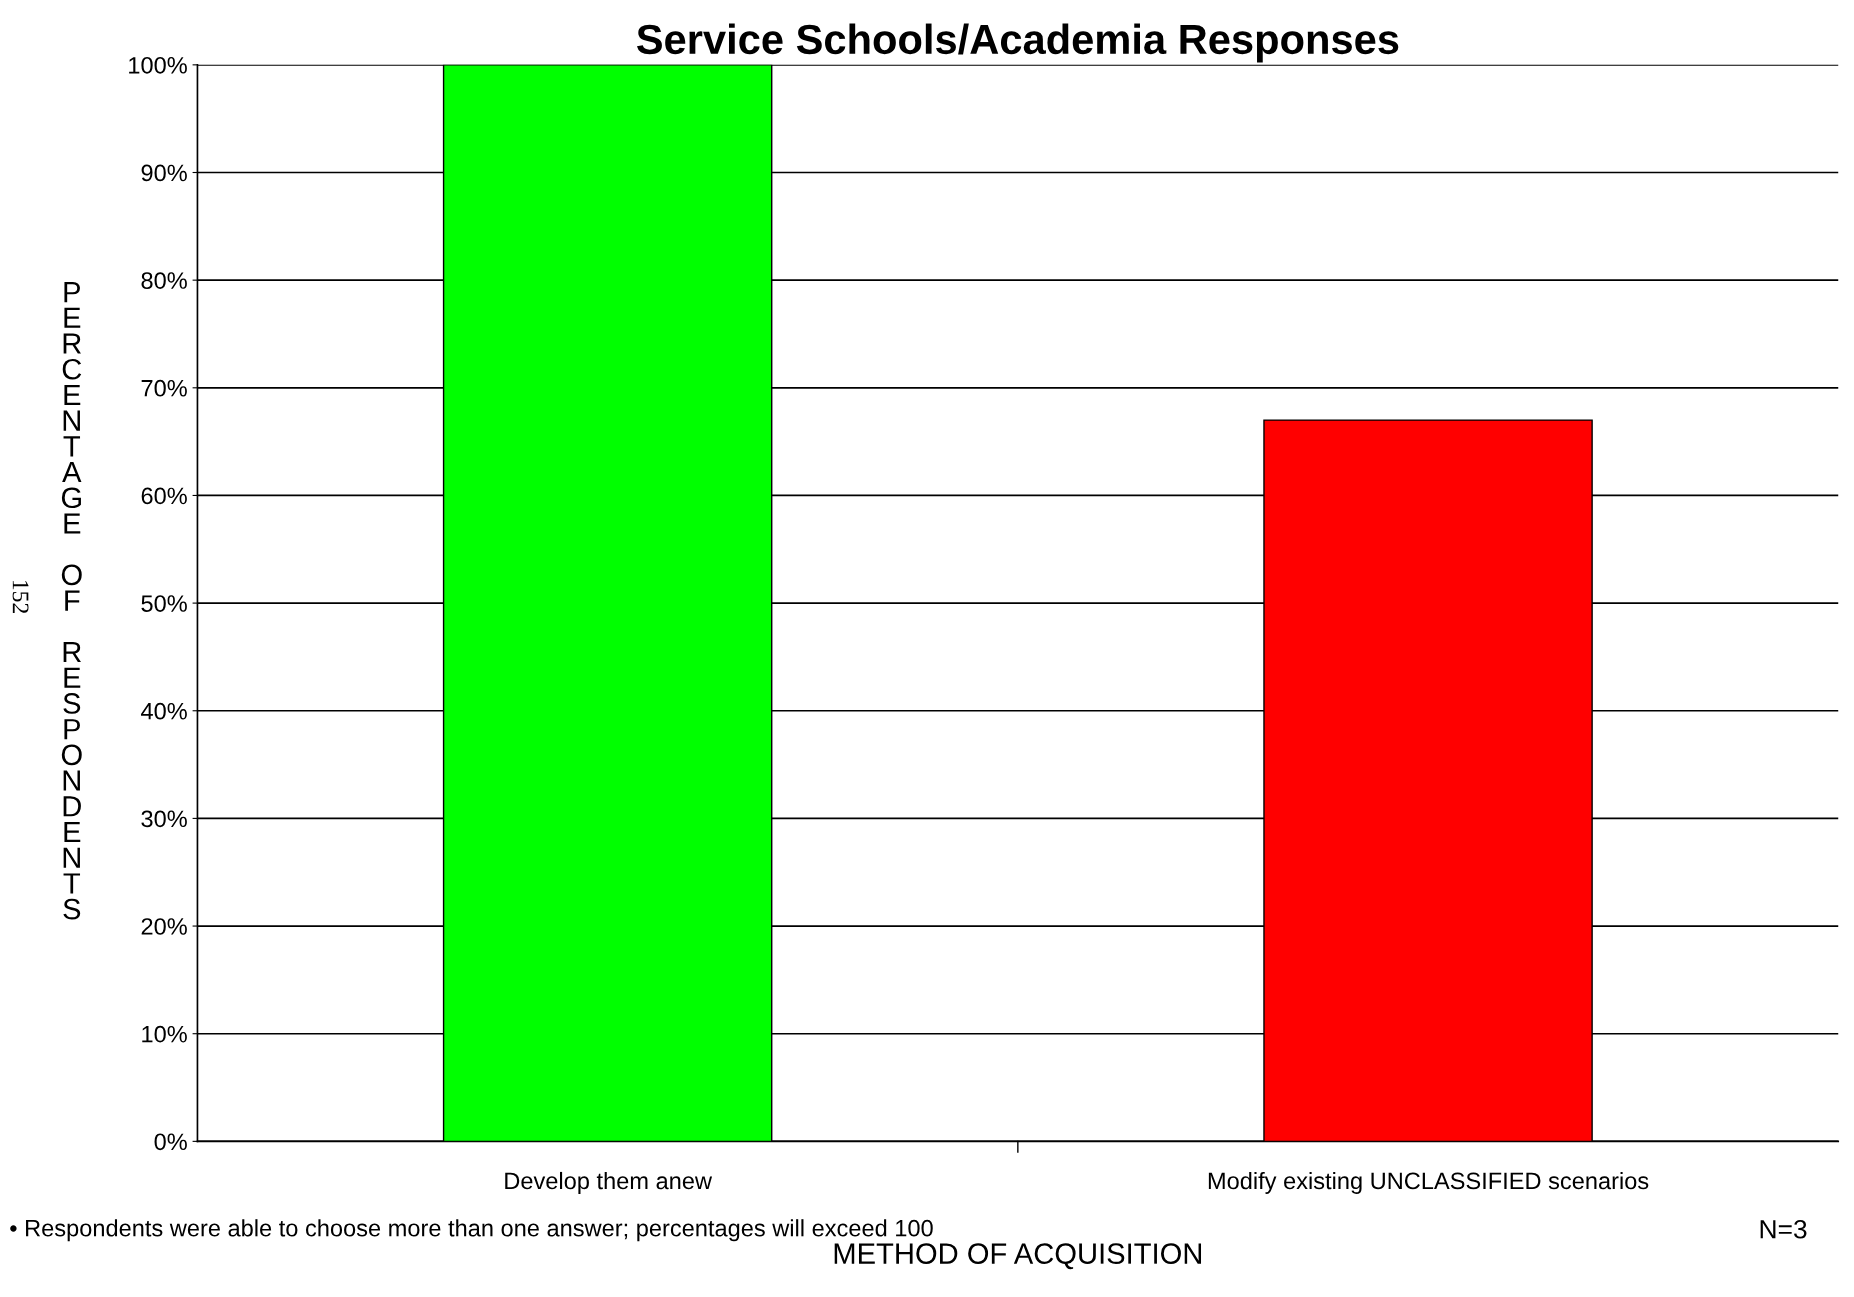 This screenshot has width=1854, height=1297. I want to click on y-tick-label: 90%, so click(164, 173).